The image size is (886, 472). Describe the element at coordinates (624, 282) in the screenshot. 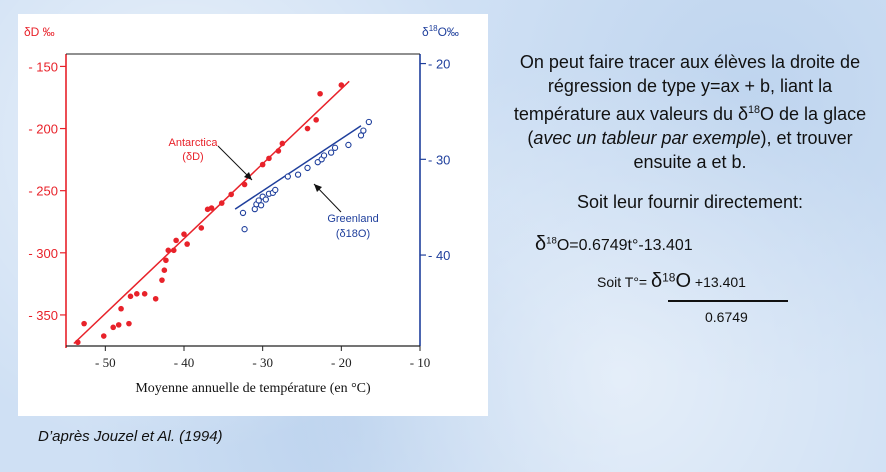

I see `eq2-prefix: Soit T°=` at that location.